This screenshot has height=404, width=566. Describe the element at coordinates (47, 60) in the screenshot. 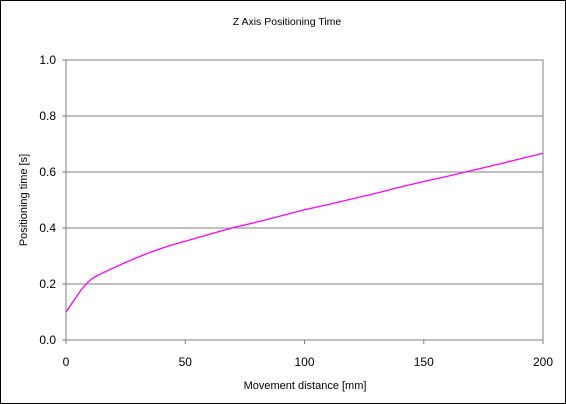

I see `y-tick-label: 1.0` at that location.